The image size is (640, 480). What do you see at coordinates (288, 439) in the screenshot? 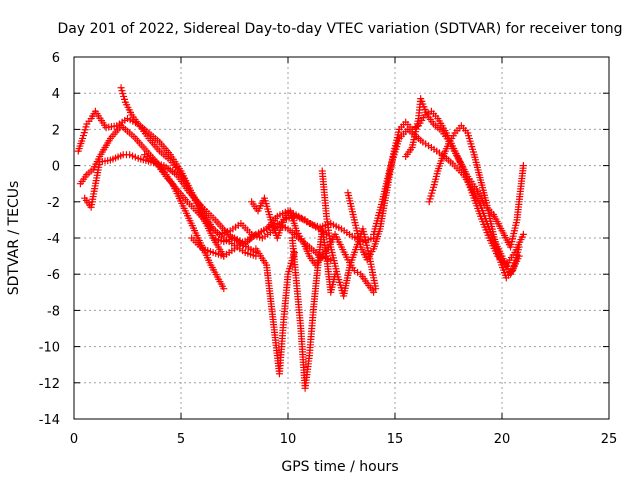
I see `x-tick-label: 10` at bounding box center [288, 439].